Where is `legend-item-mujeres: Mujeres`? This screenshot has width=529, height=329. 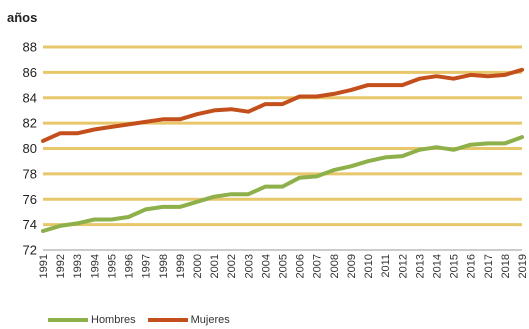
legend-item-mujeres: Mujeres is located at coordinates (188, 320).